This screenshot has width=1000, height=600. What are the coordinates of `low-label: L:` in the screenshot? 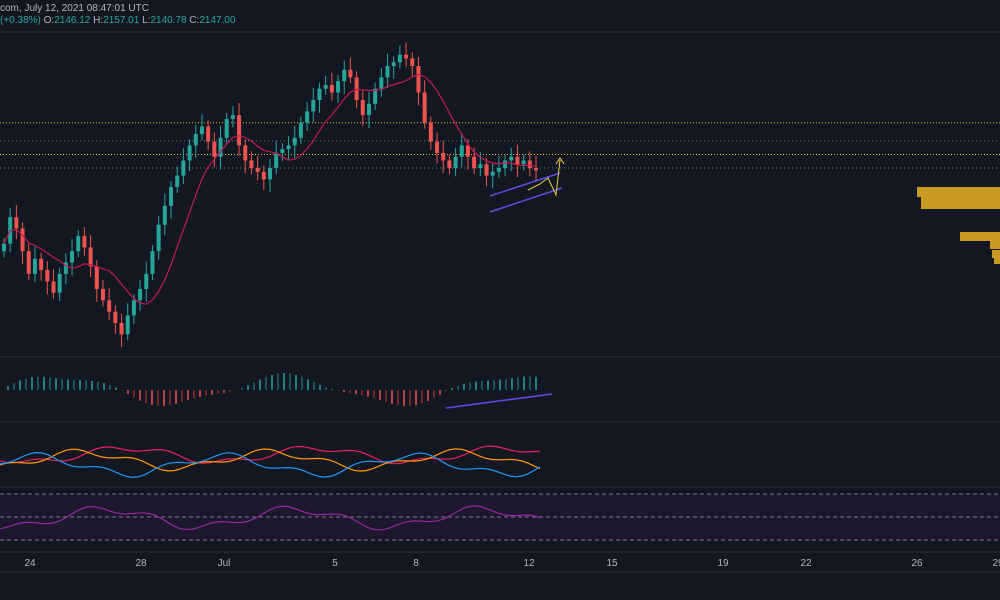 It's located at (146, 20).